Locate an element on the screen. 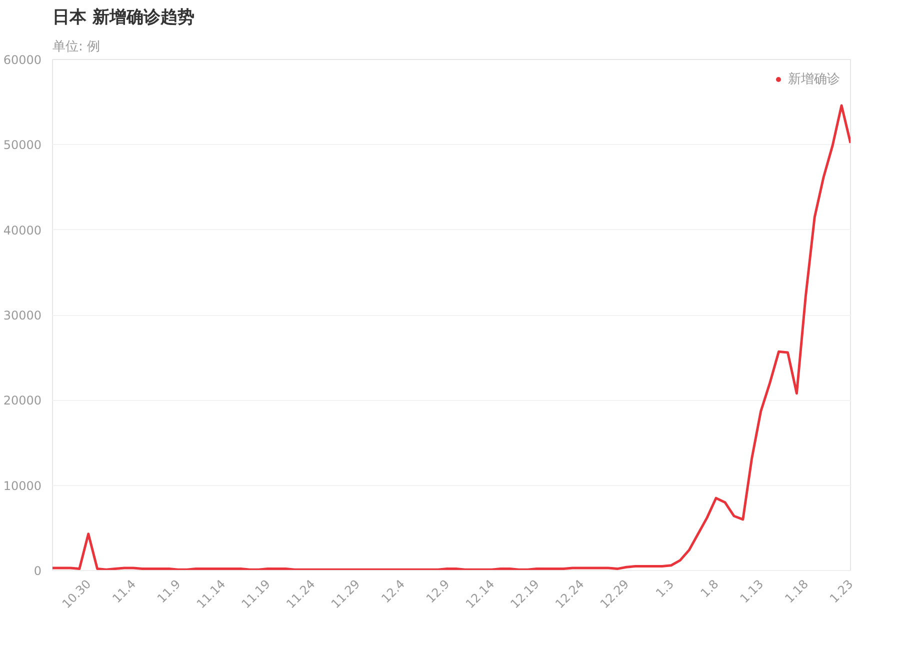  chart-subtitle: 单位: 例 is located at coordinates (76, 47).